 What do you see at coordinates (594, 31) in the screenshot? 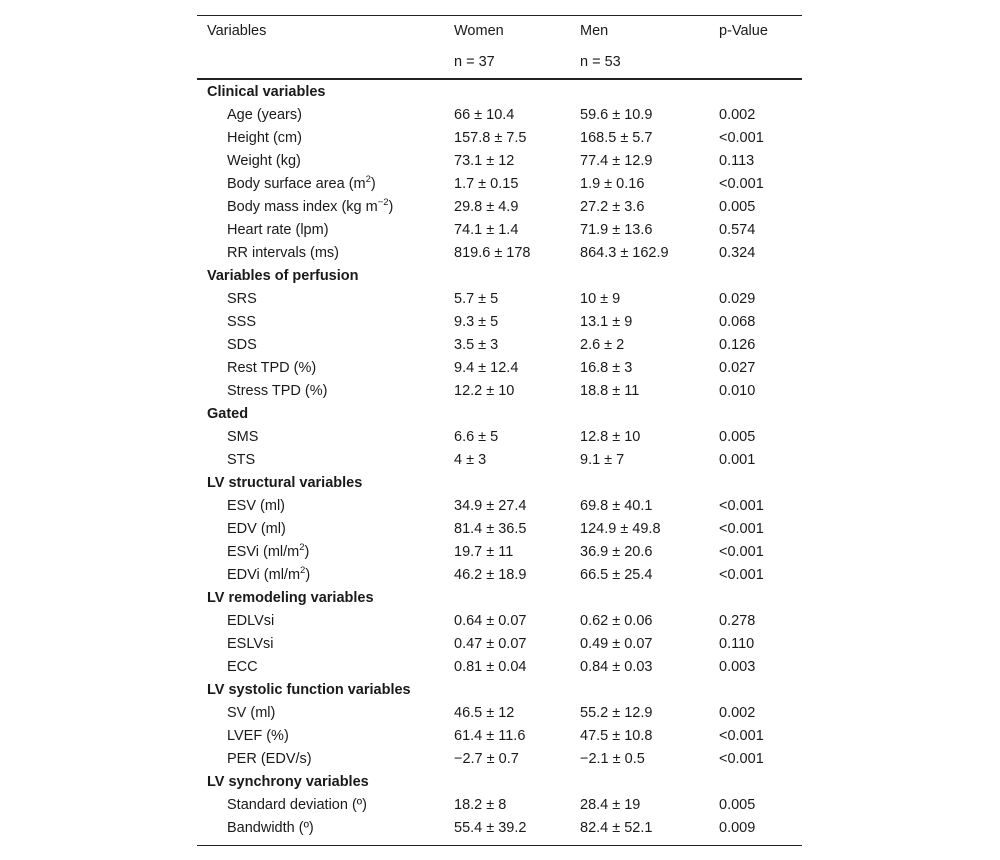
I see `header-men: Men` at bounding box center [594, 31].